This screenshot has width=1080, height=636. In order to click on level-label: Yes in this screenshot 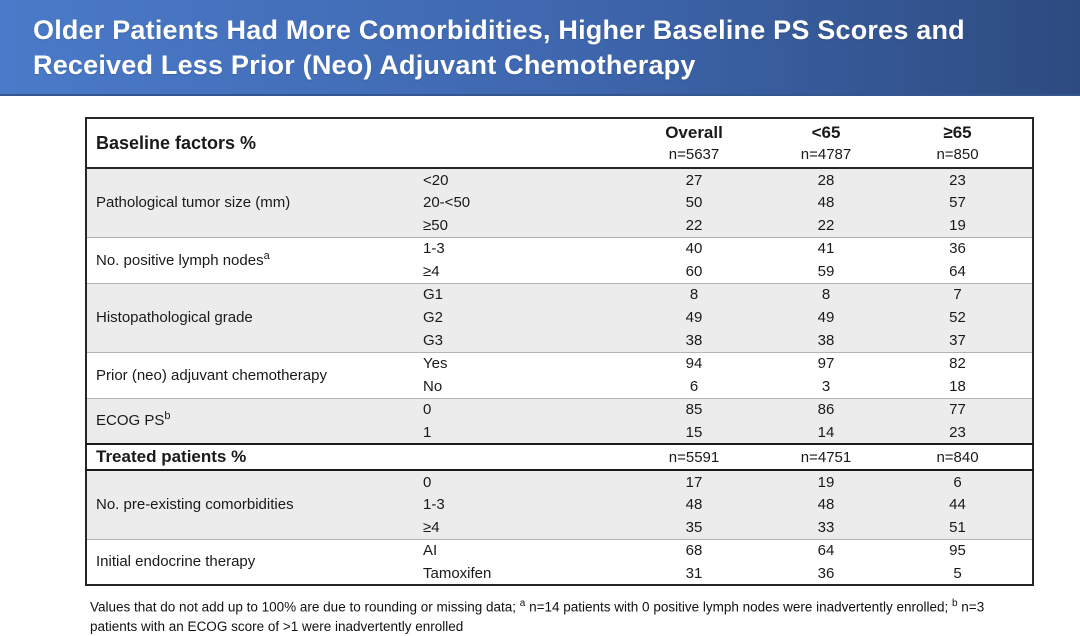, I will do `click(525, 363)`.